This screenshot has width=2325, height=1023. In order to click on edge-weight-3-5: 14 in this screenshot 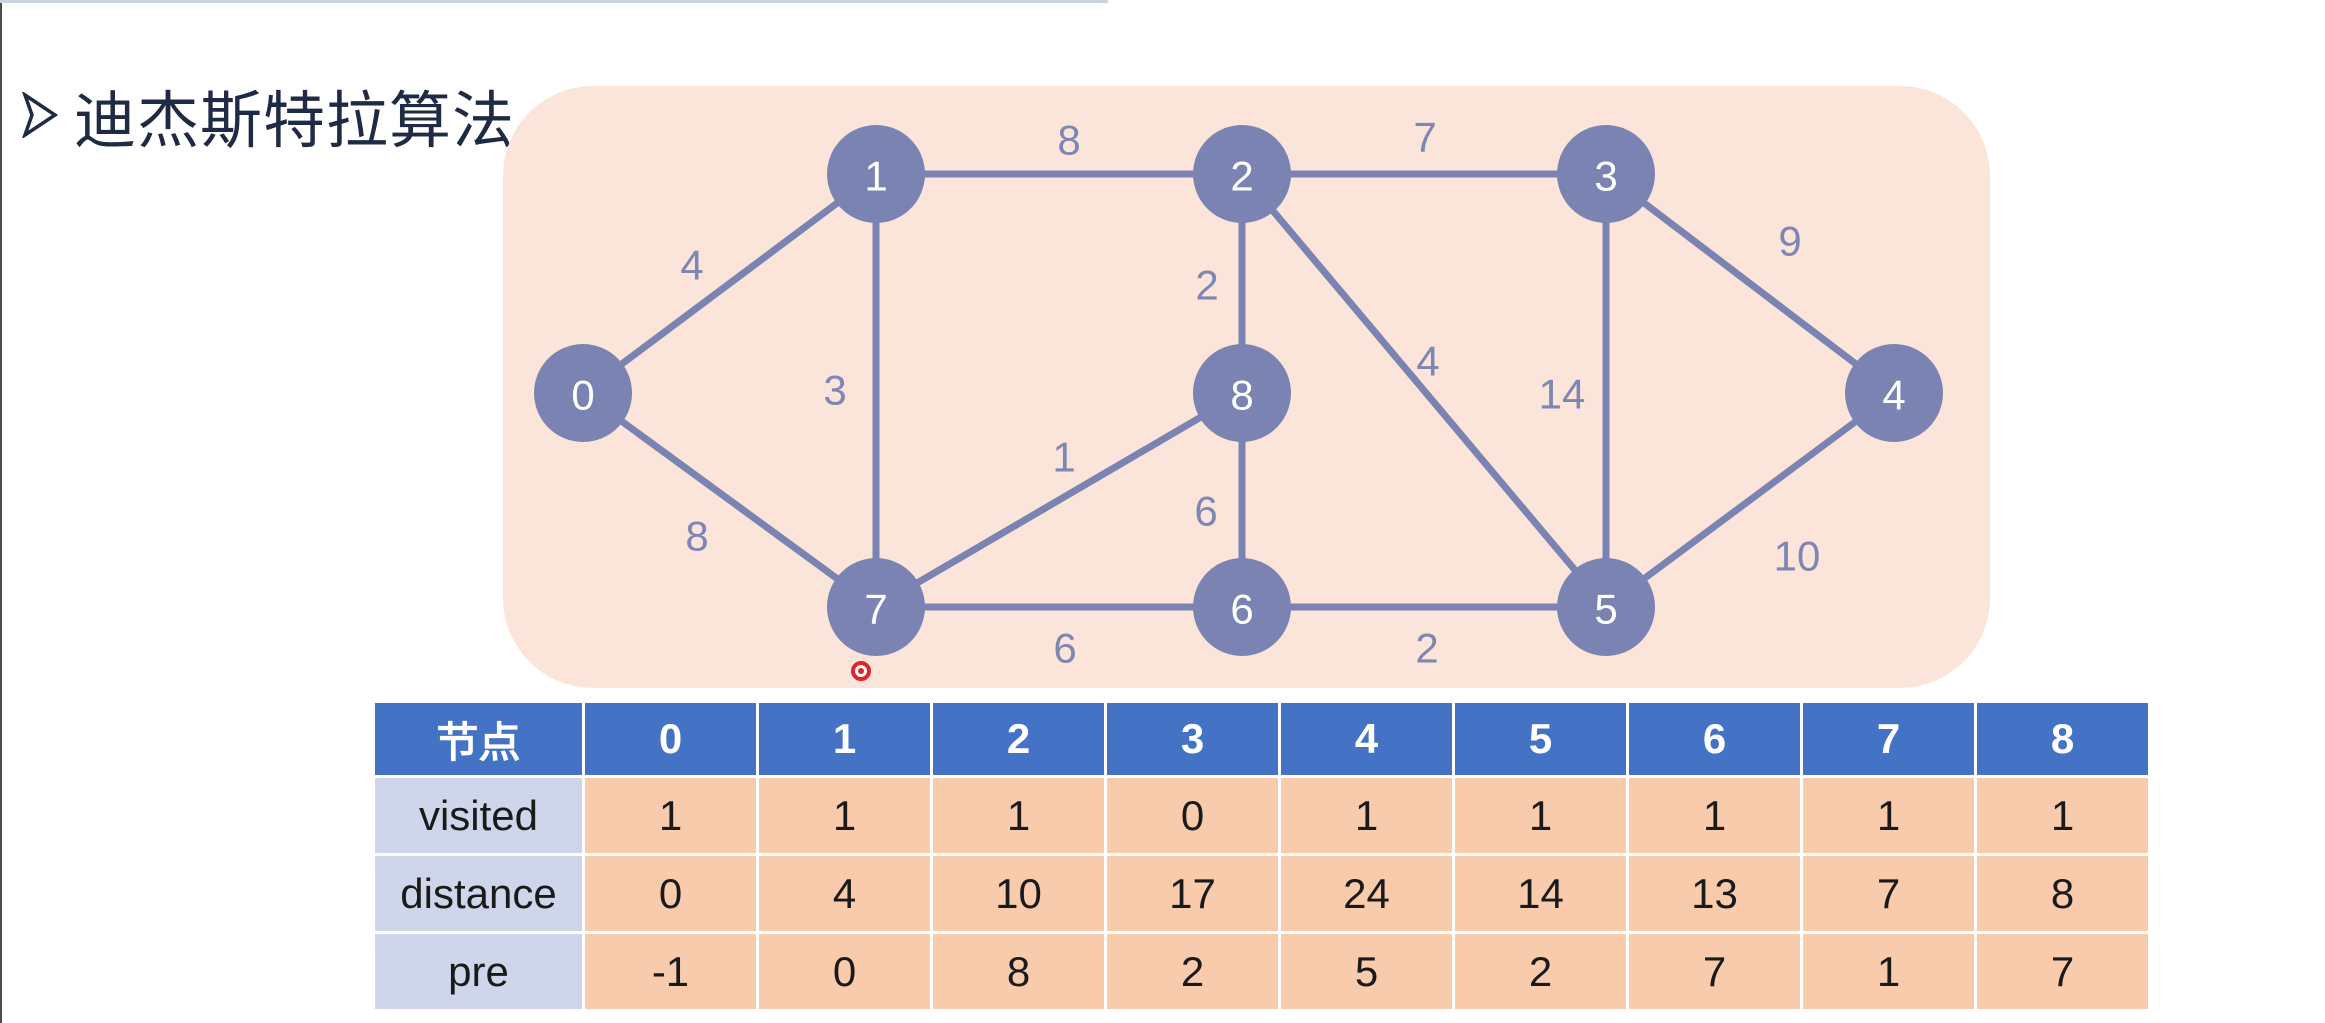, I will do `click(1562, 394)`.